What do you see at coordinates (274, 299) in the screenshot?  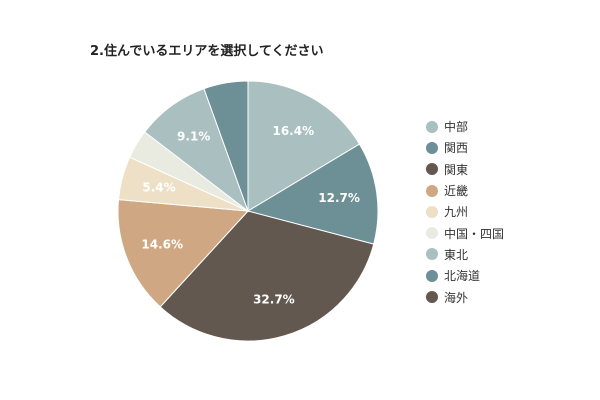 I see `slice-value-label: 32.7%` at bounding box center [274, 299].